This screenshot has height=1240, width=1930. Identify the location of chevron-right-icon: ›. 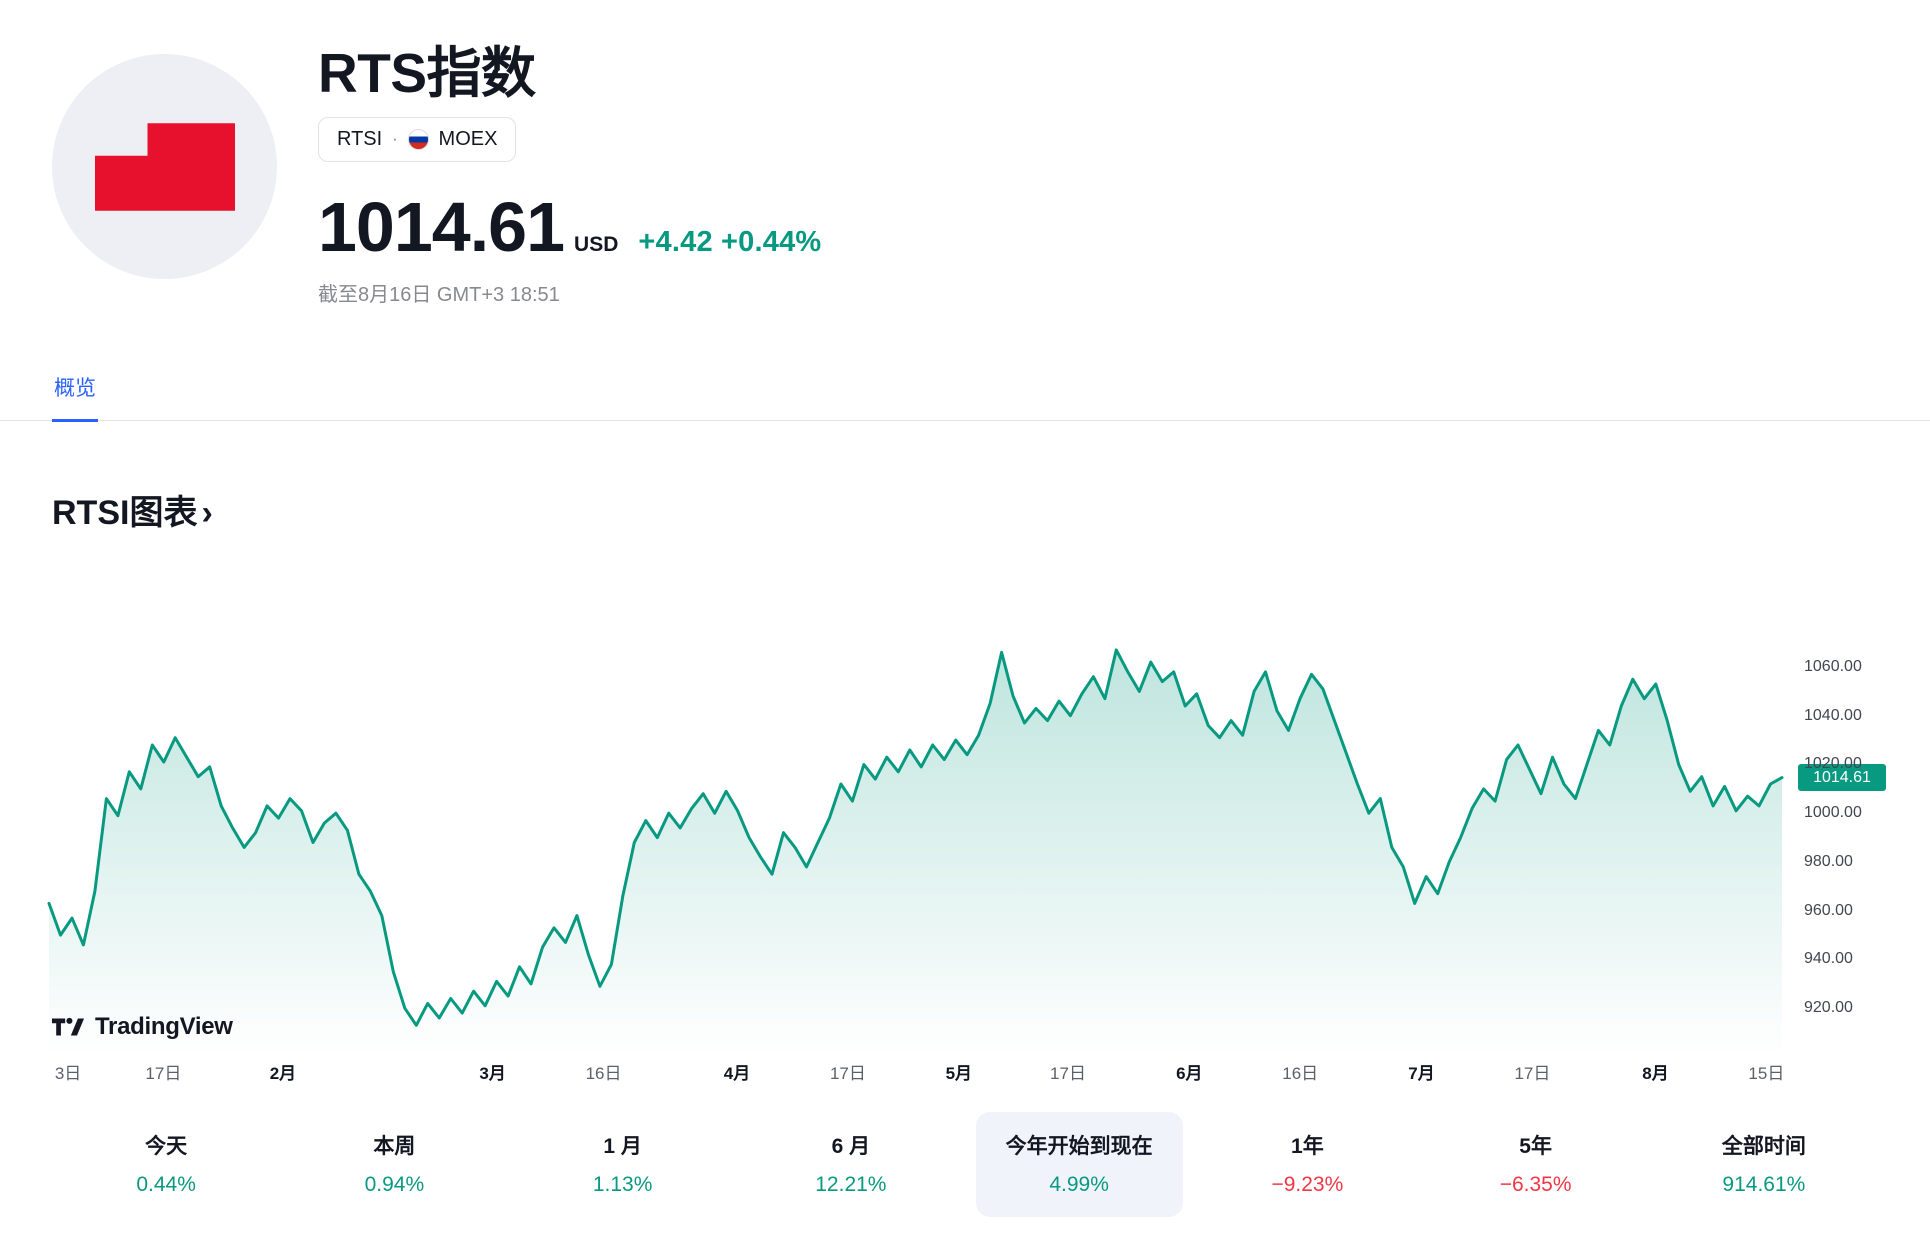
(207, 513).